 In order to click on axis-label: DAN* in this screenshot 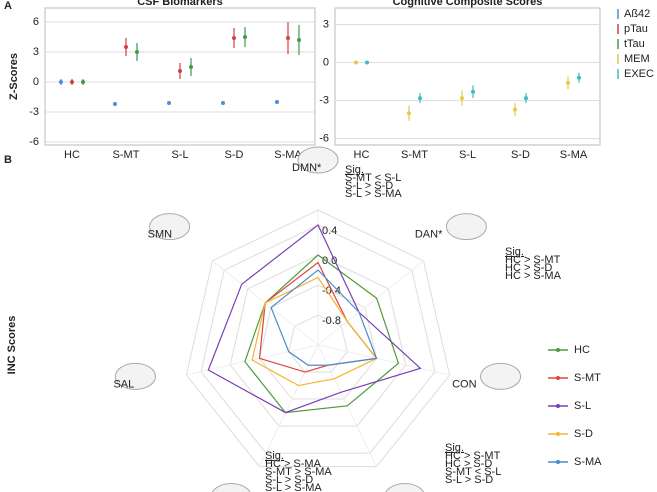, I will do `click(429, 235)`.